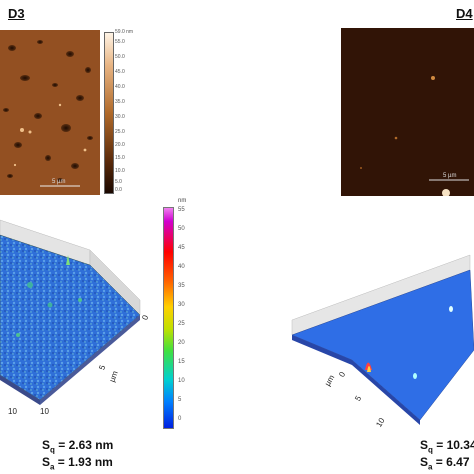  Describe the element at coordinates (451, 462) in the screenshot. I see `sa-value: = 6.47` at that location.